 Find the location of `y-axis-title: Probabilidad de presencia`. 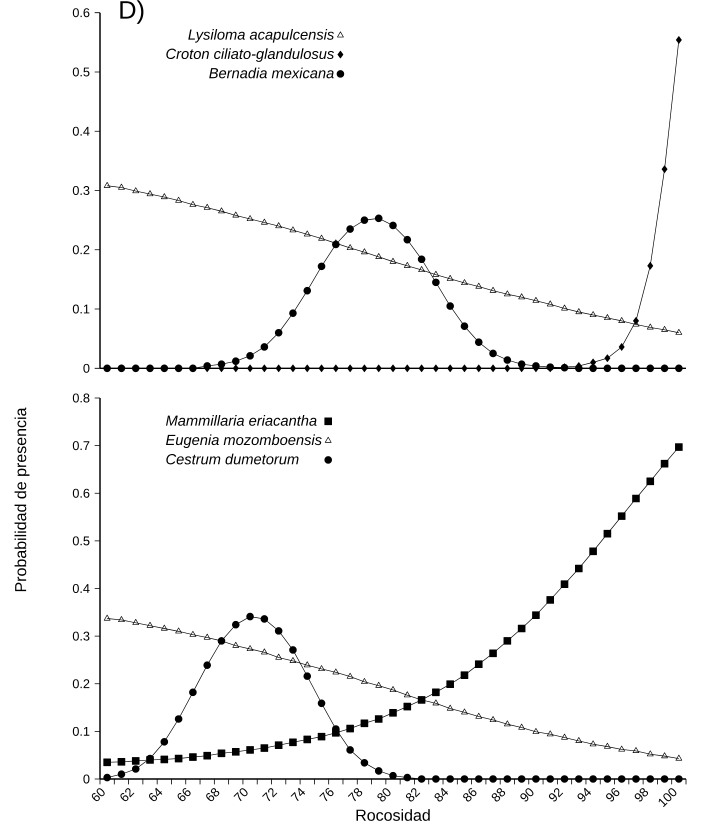

y-axis-title: Probabilidad de presencia is located at coordinates (22, 500).